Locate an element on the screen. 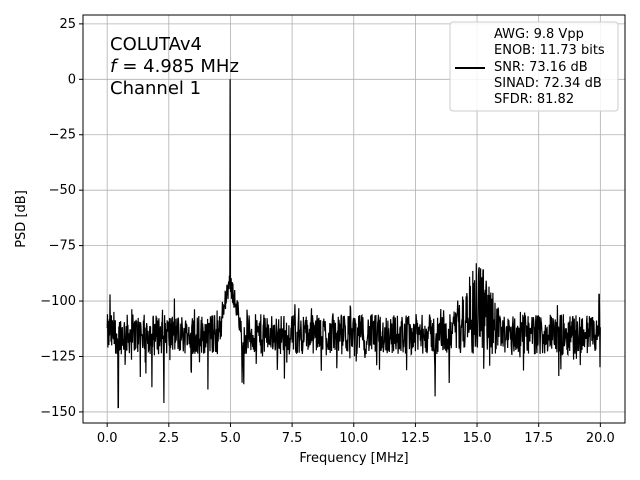 Image resolution: width=640 pixels, height=480 pixels. annotation-frequency-value: = 4.985 MHz is located at coordinates (180, 66).